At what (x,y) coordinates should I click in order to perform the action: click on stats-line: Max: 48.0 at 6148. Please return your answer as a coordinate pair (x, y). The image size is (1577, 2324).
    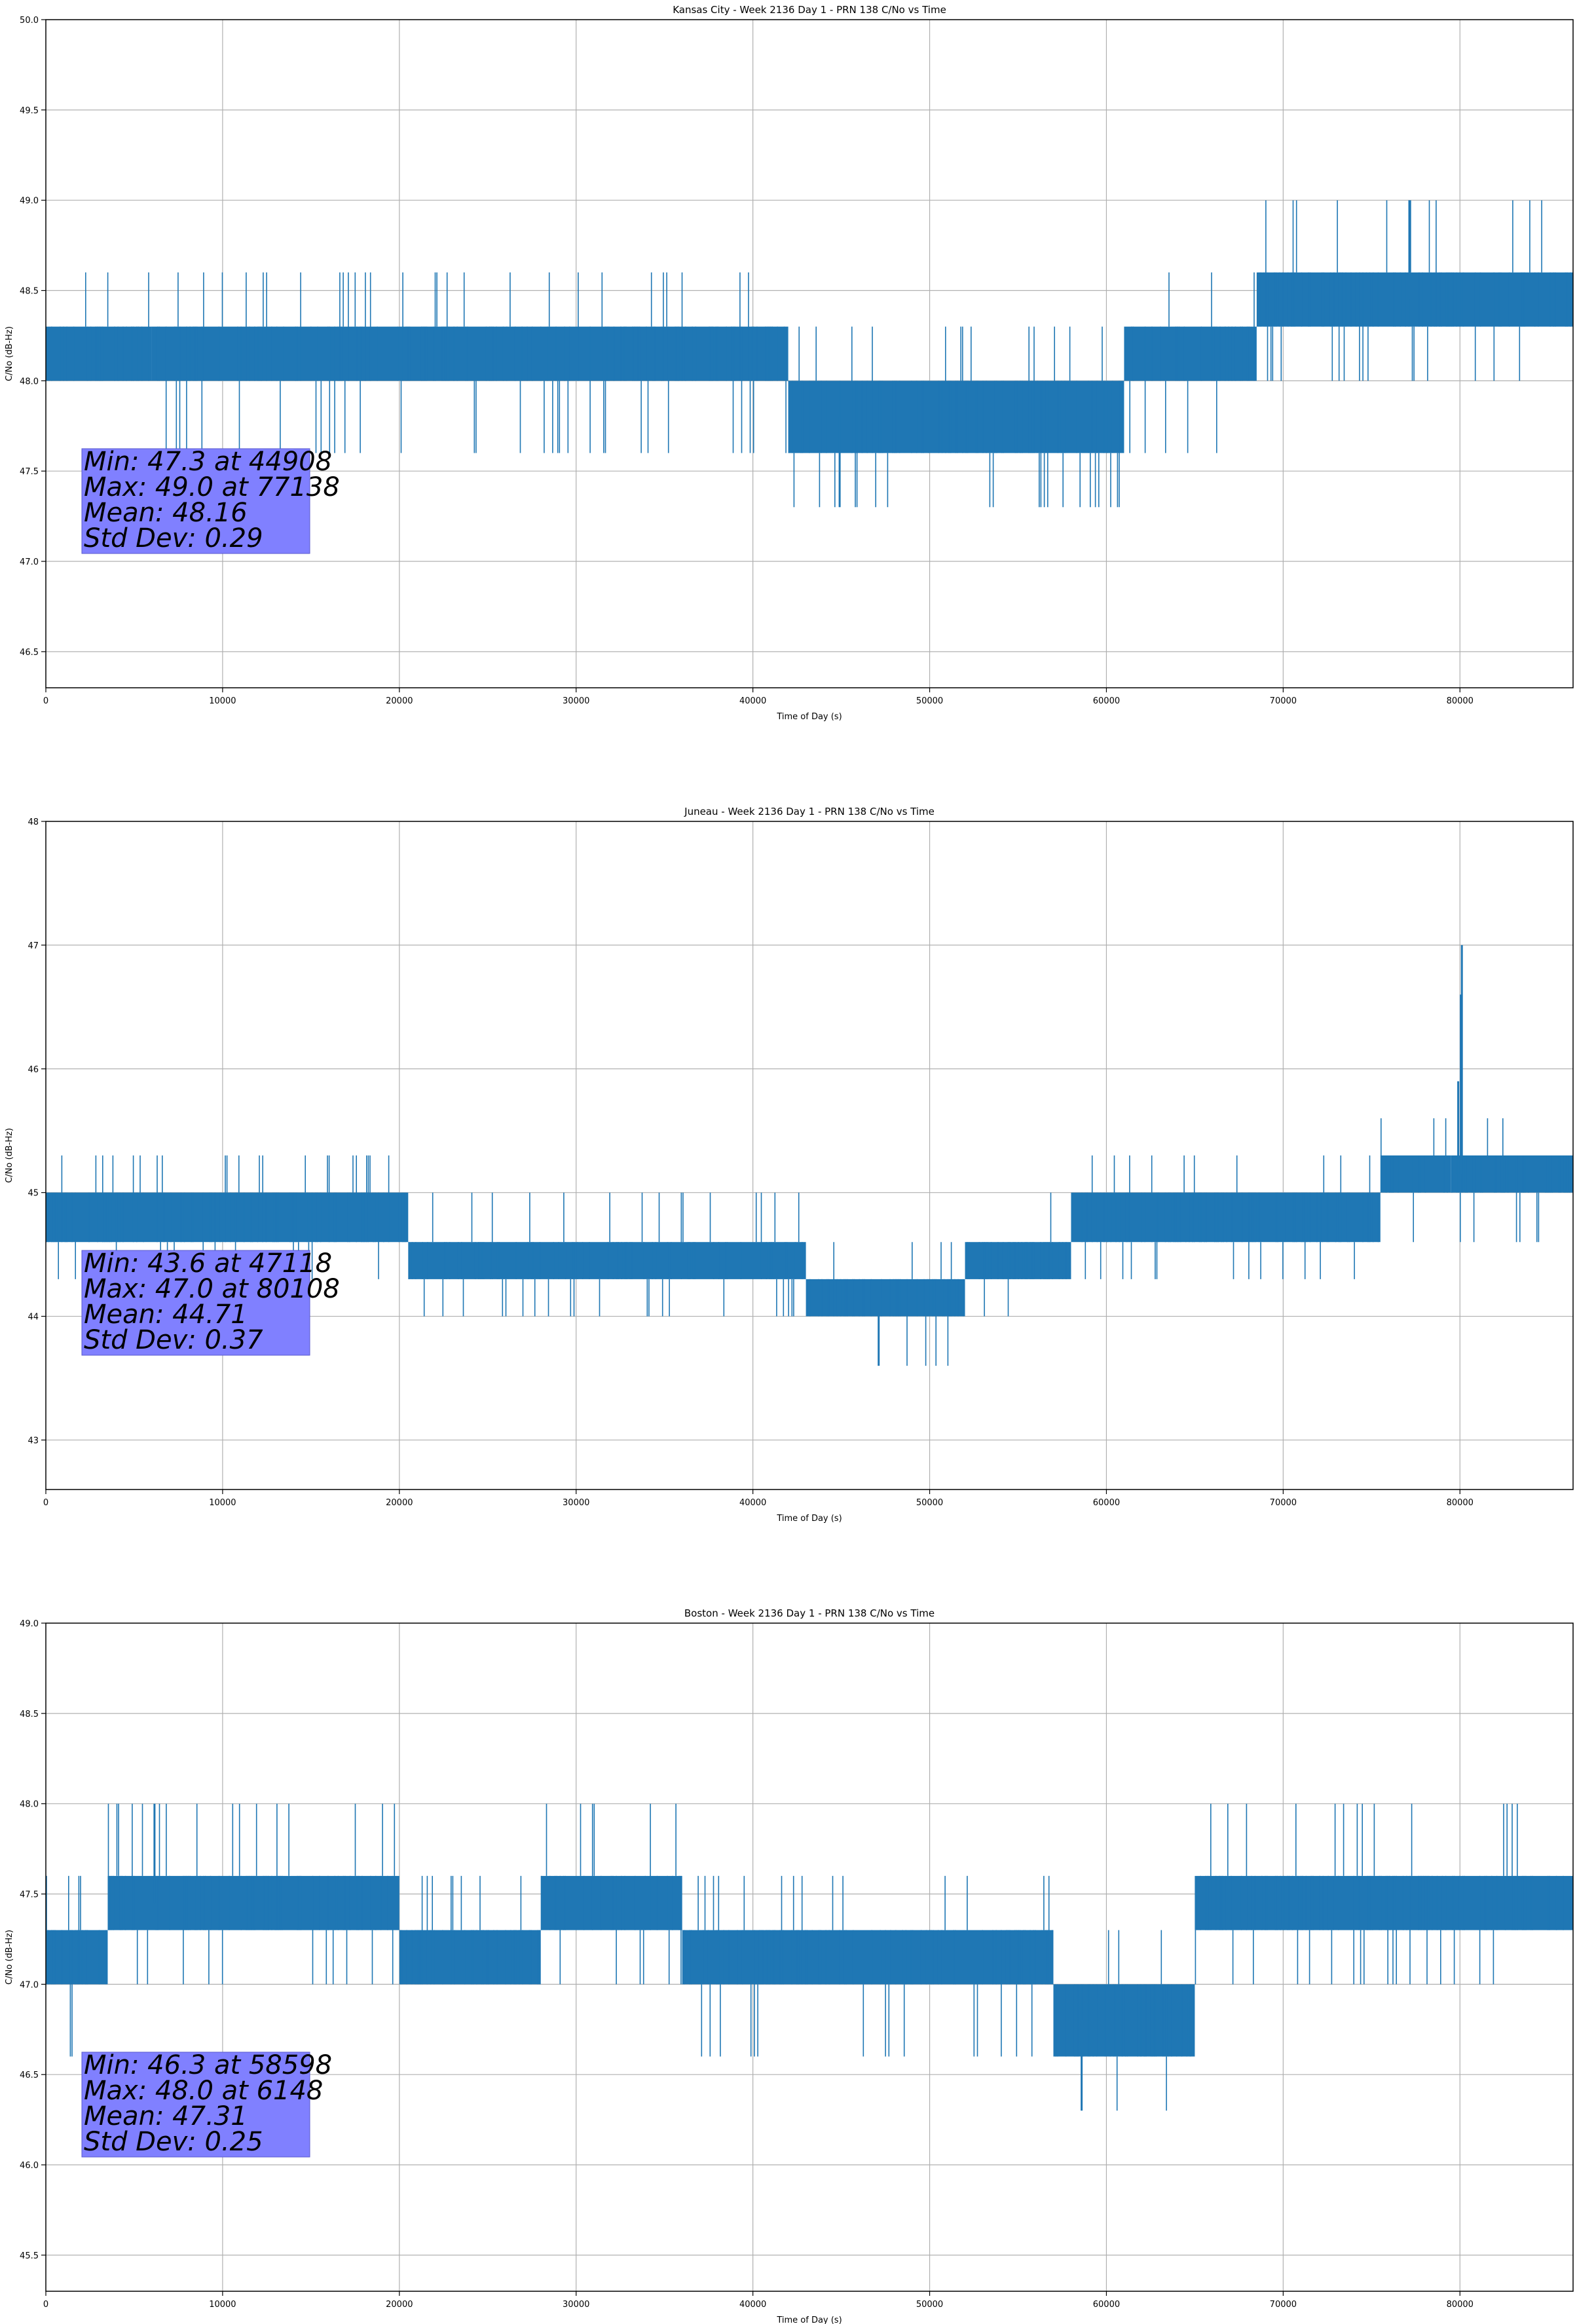
    Looking at the image, I should click on (203, 2091).